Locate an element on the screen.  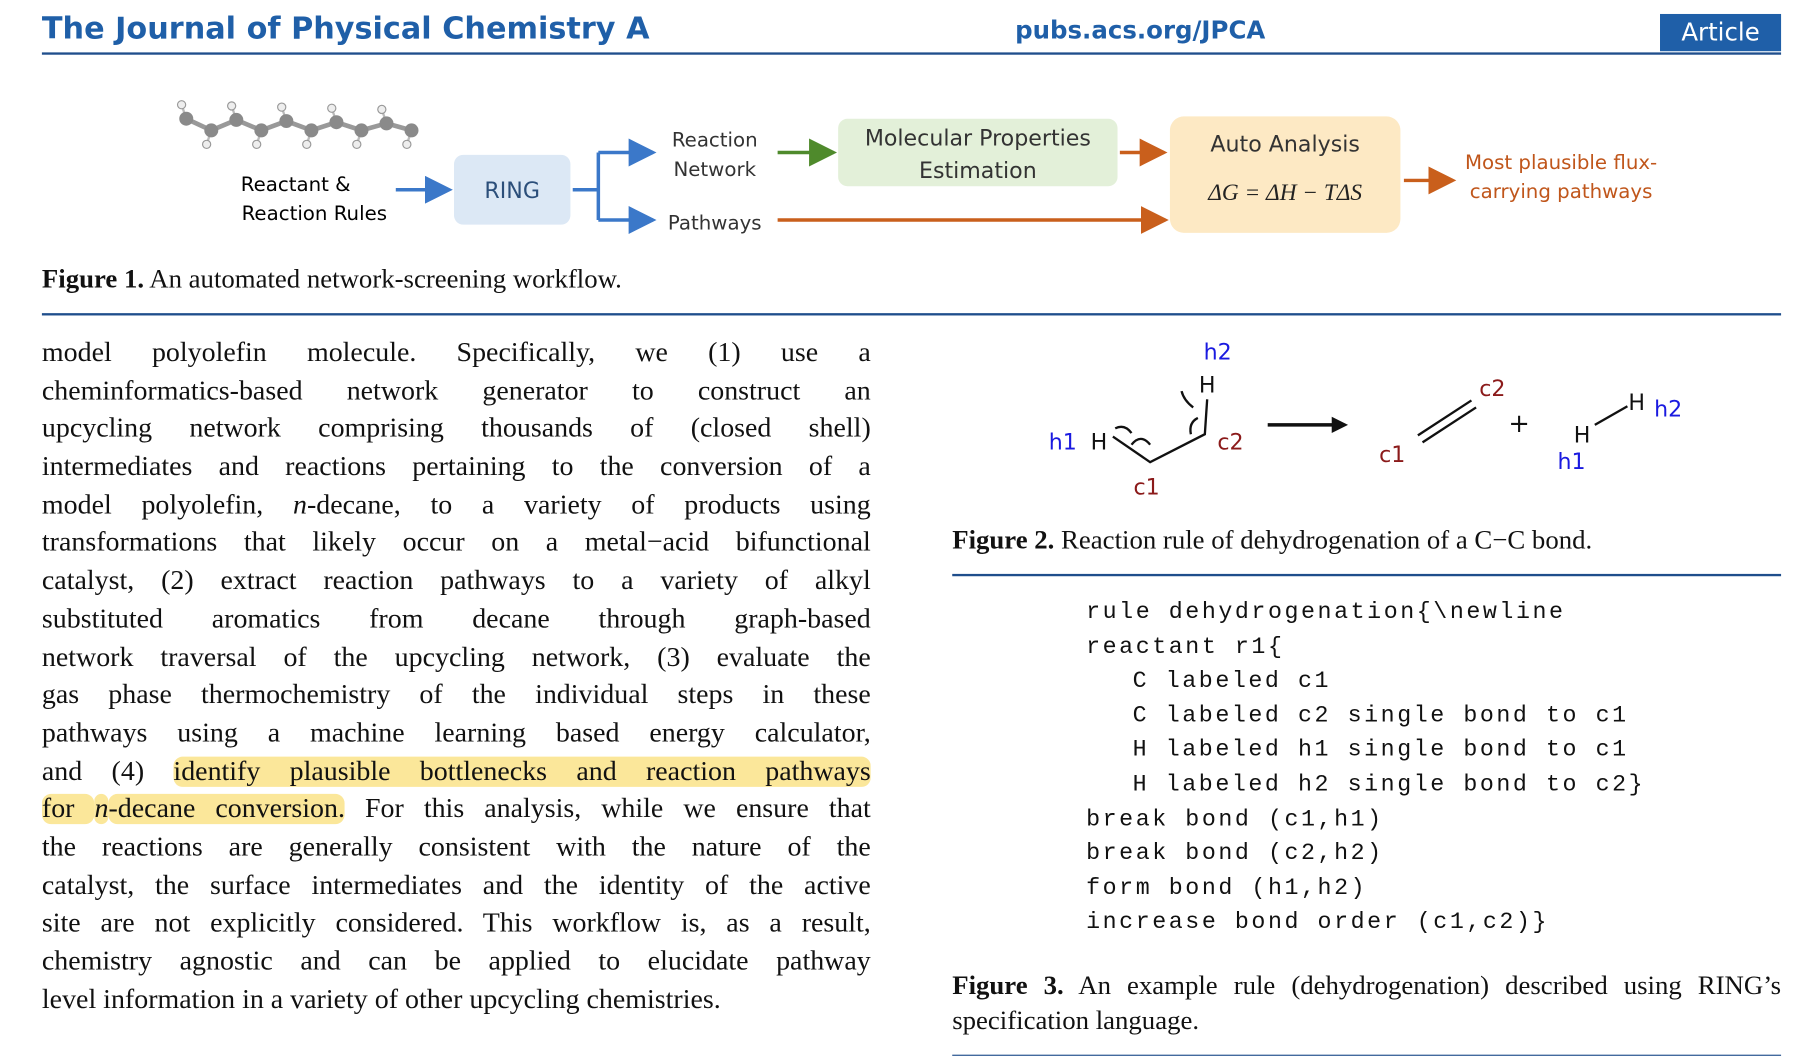
caption-label: Figure 1. is located at coordinates (93, 279).